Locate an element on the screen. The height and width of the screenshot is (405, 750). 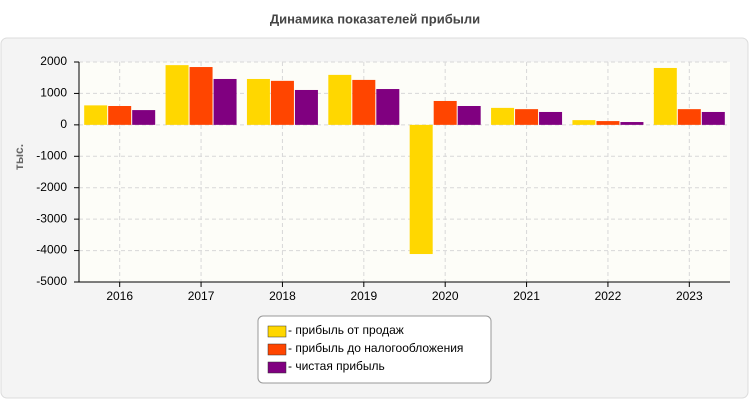
y-tick-label: -5000 is located at coordinates (51, 281).